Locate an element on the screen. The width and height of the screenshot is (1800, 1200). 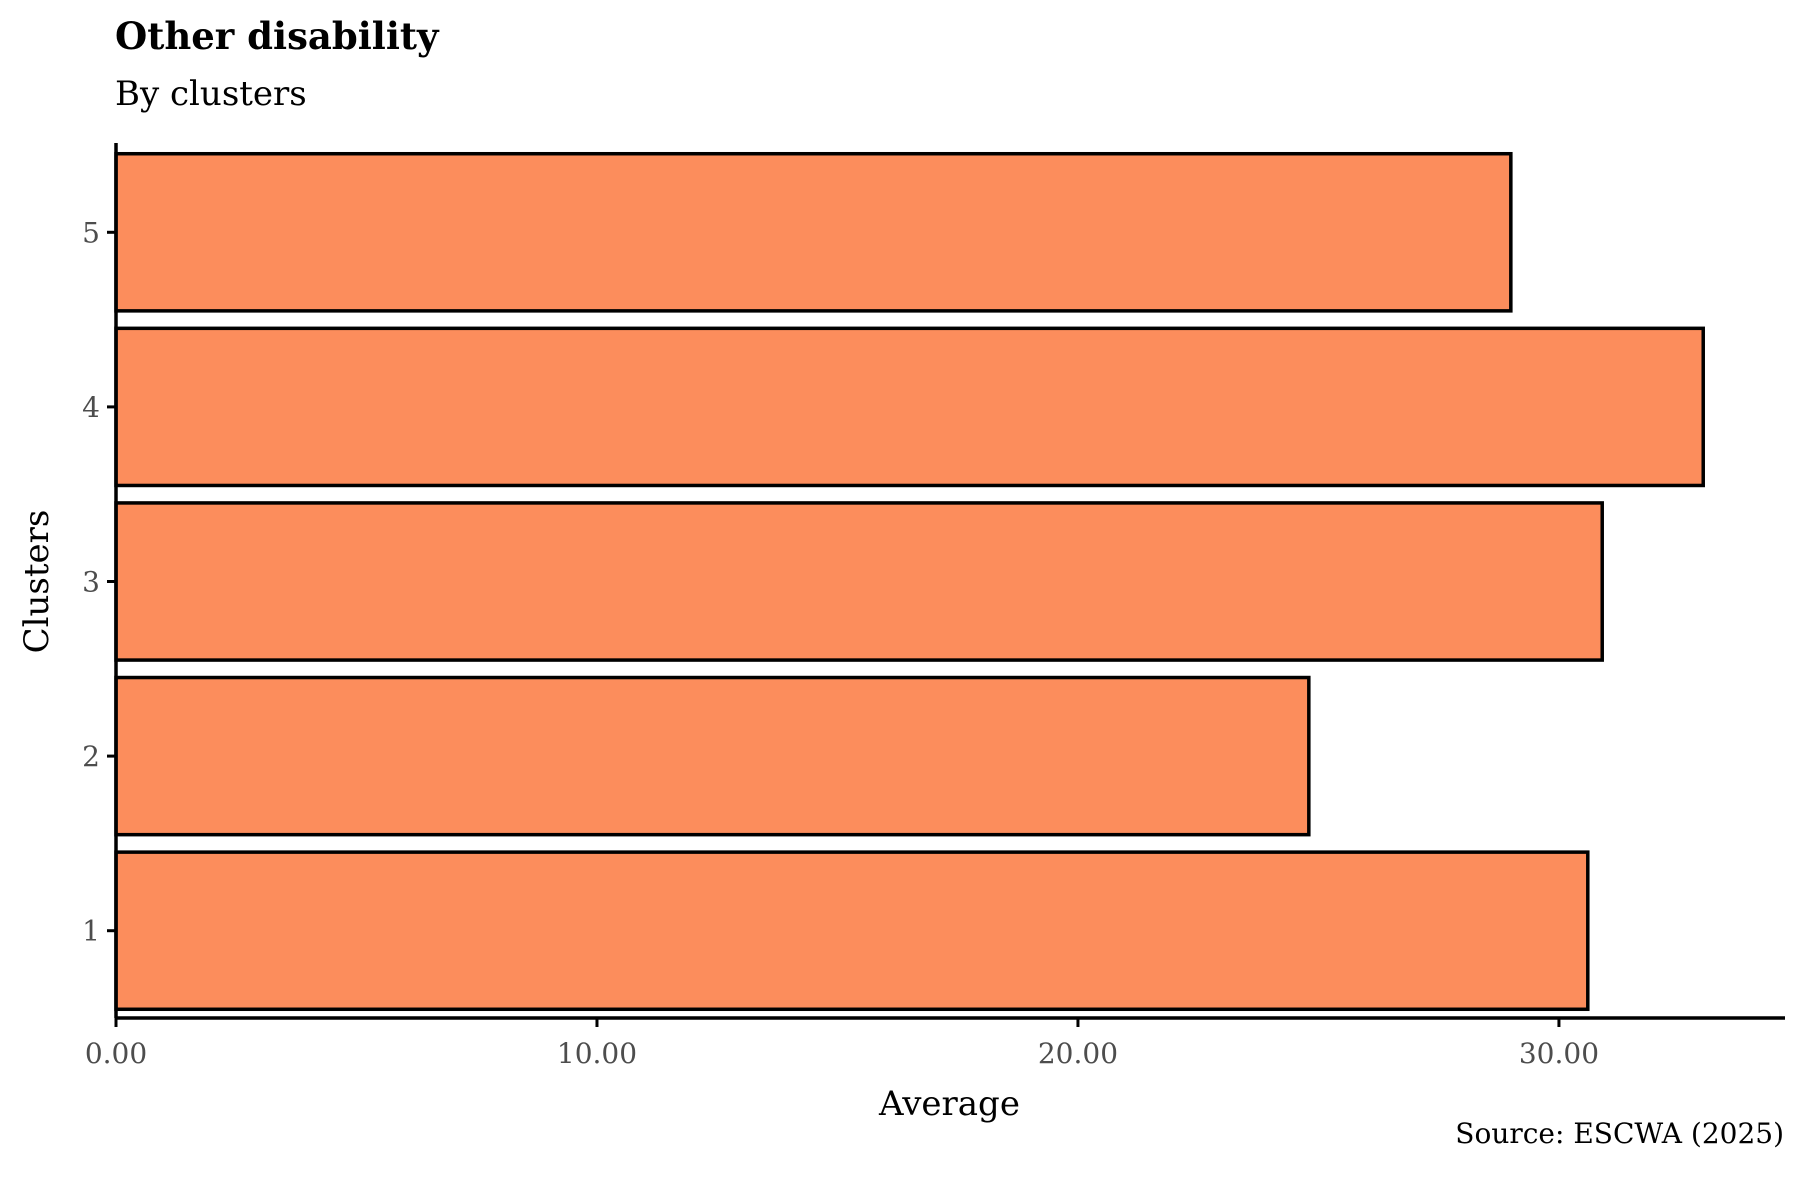
y-ticks: 1 2 3 4 5 is located at coordinates (99, 582).